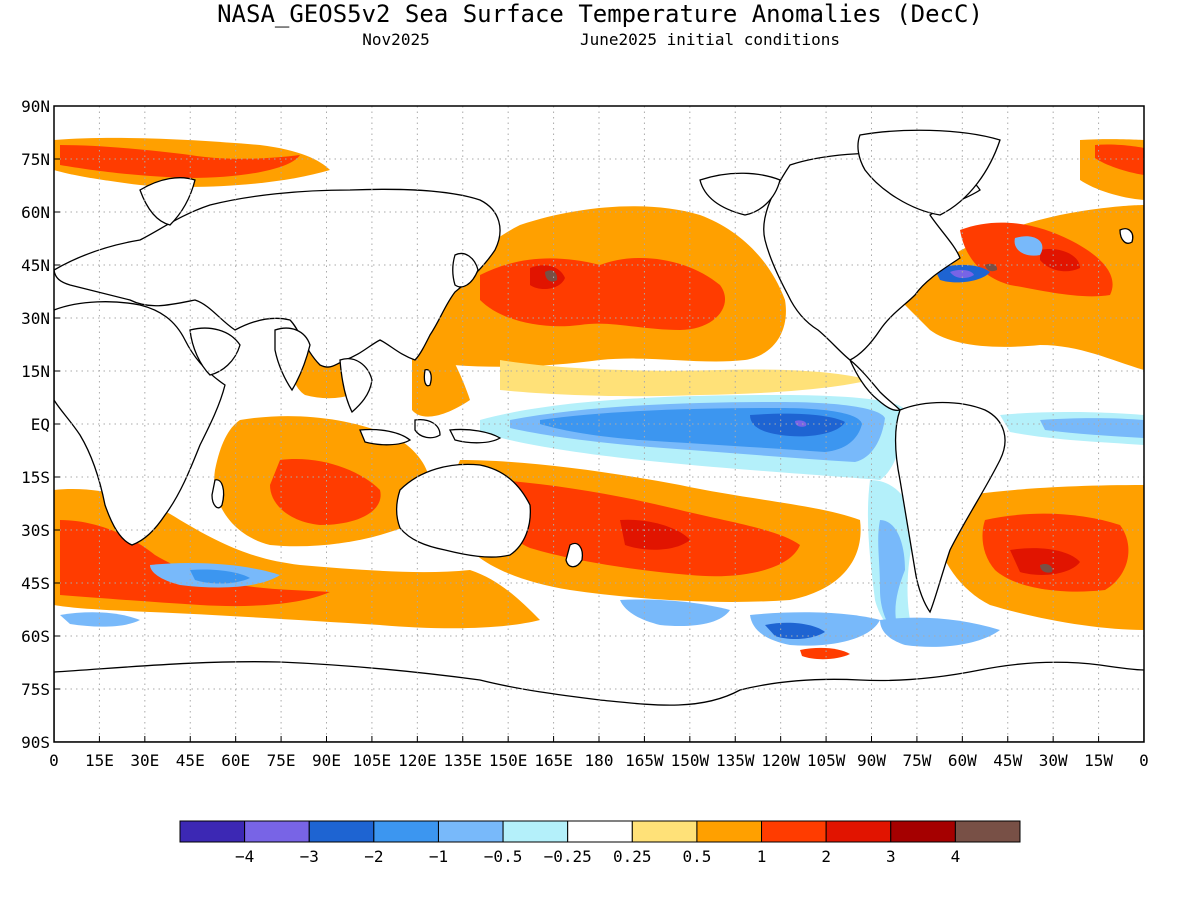  Describe the element at coordinates (962, 760) in the screenshot. I see `lon-tick-label: 60W` at that location.